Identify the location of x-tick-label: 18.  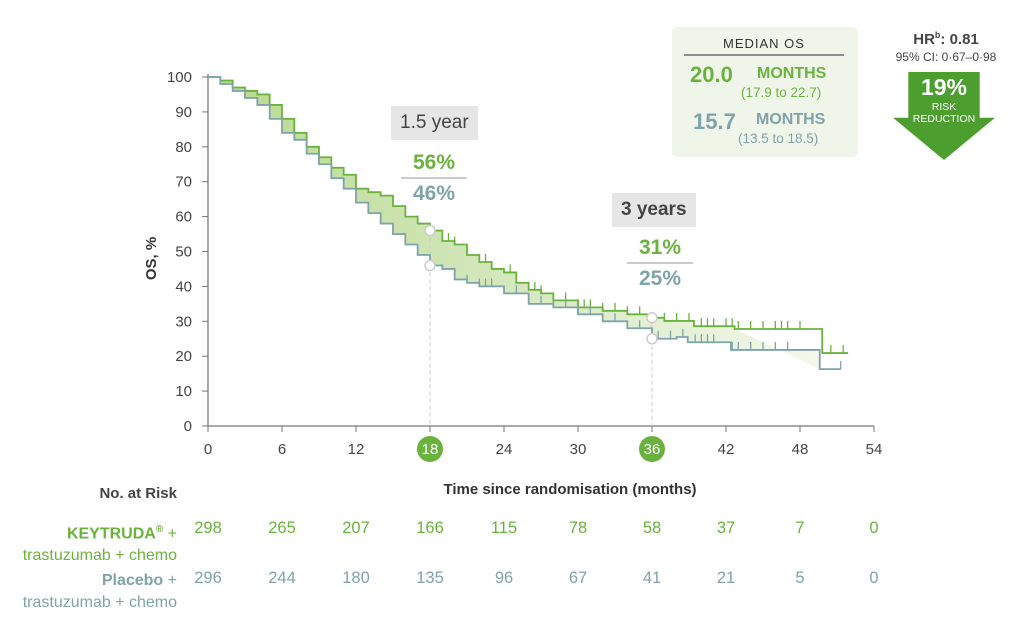
(430, 449).